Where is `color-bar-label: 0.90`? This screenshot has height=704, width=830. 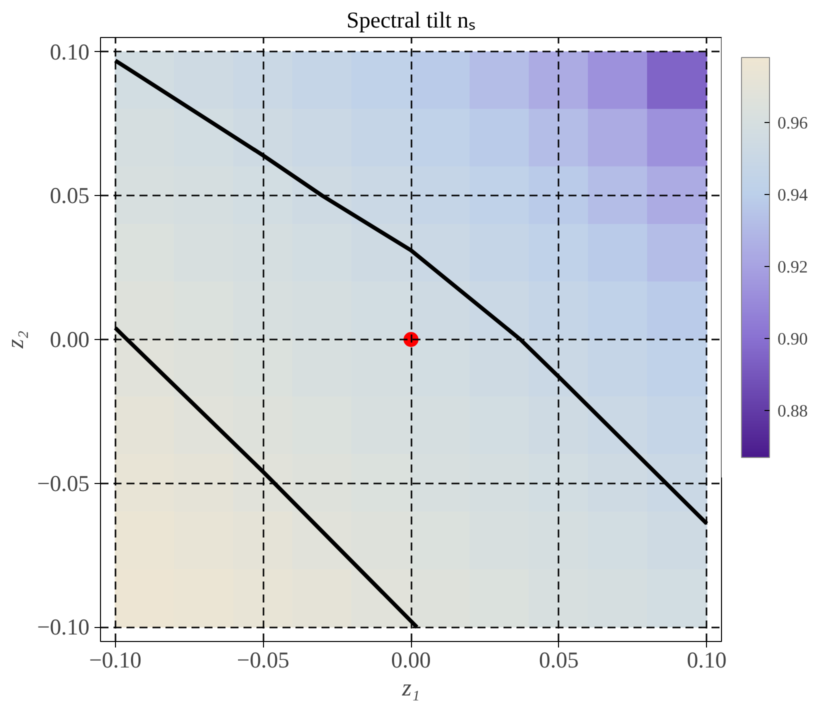 color-bar-label: 0.90 is located at coordinates (793, 339).